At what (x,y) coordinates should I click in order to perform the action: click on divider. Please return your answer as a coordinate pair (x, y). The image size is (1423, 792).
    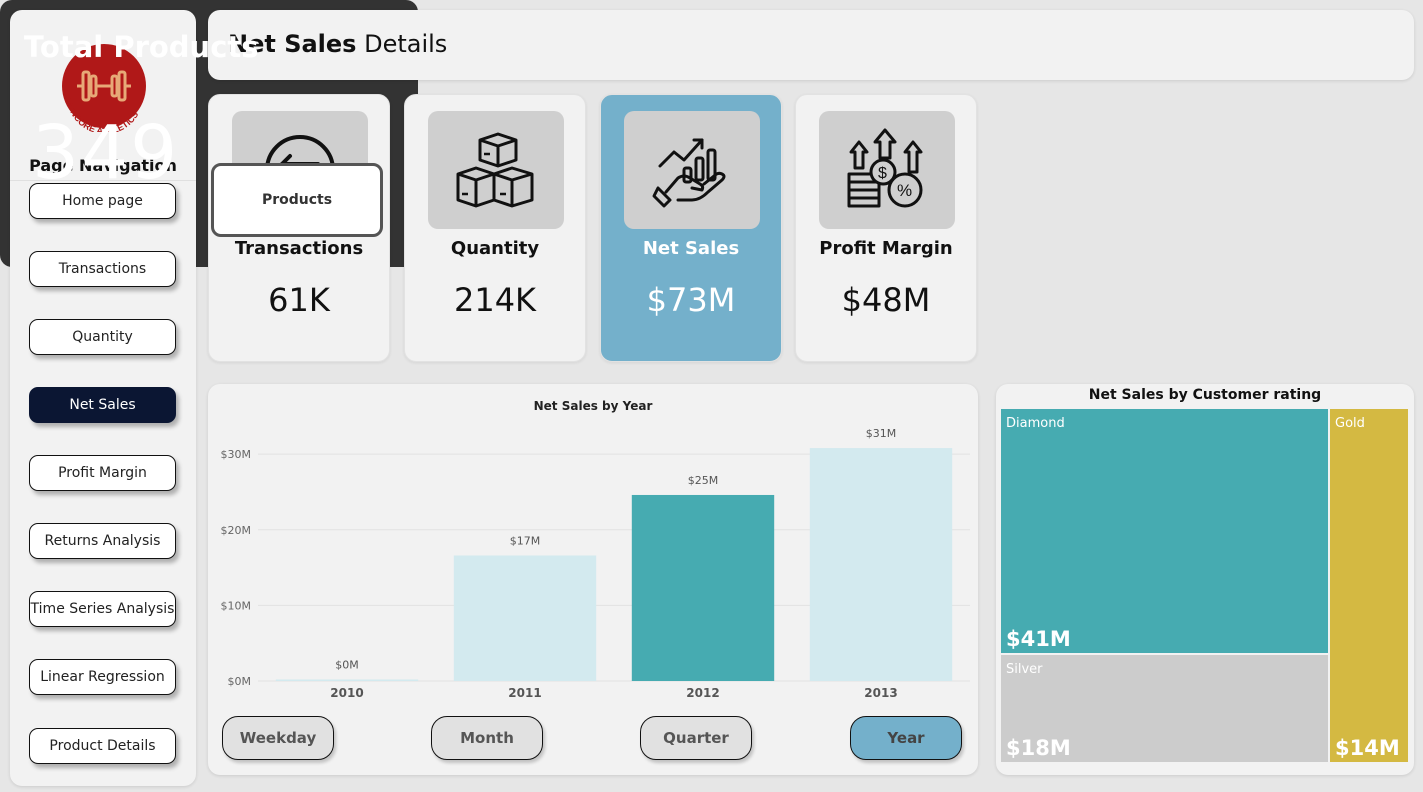
    Looking at the image, I should click on (103, 180).